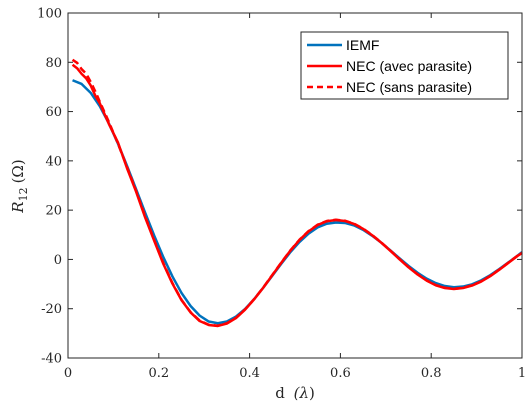 This screenshot has width=525, height=414. I want to click on x-tick-label: 0.8, so click(431, 373).